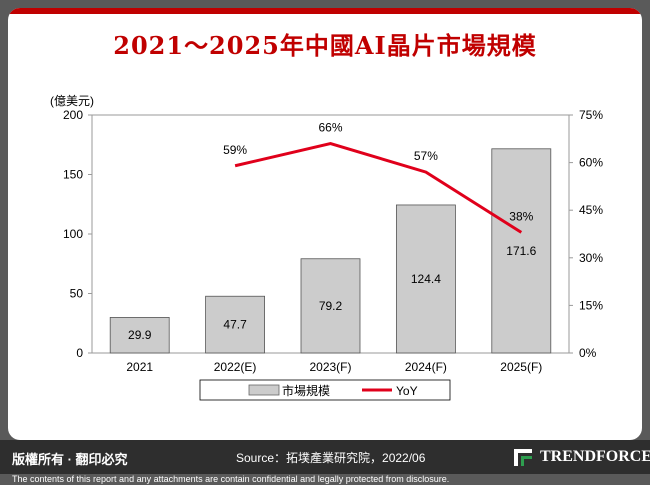 This screenshot has height=485, width=650. I want to click on y2-tick-label: 30%, so click(591, 258).